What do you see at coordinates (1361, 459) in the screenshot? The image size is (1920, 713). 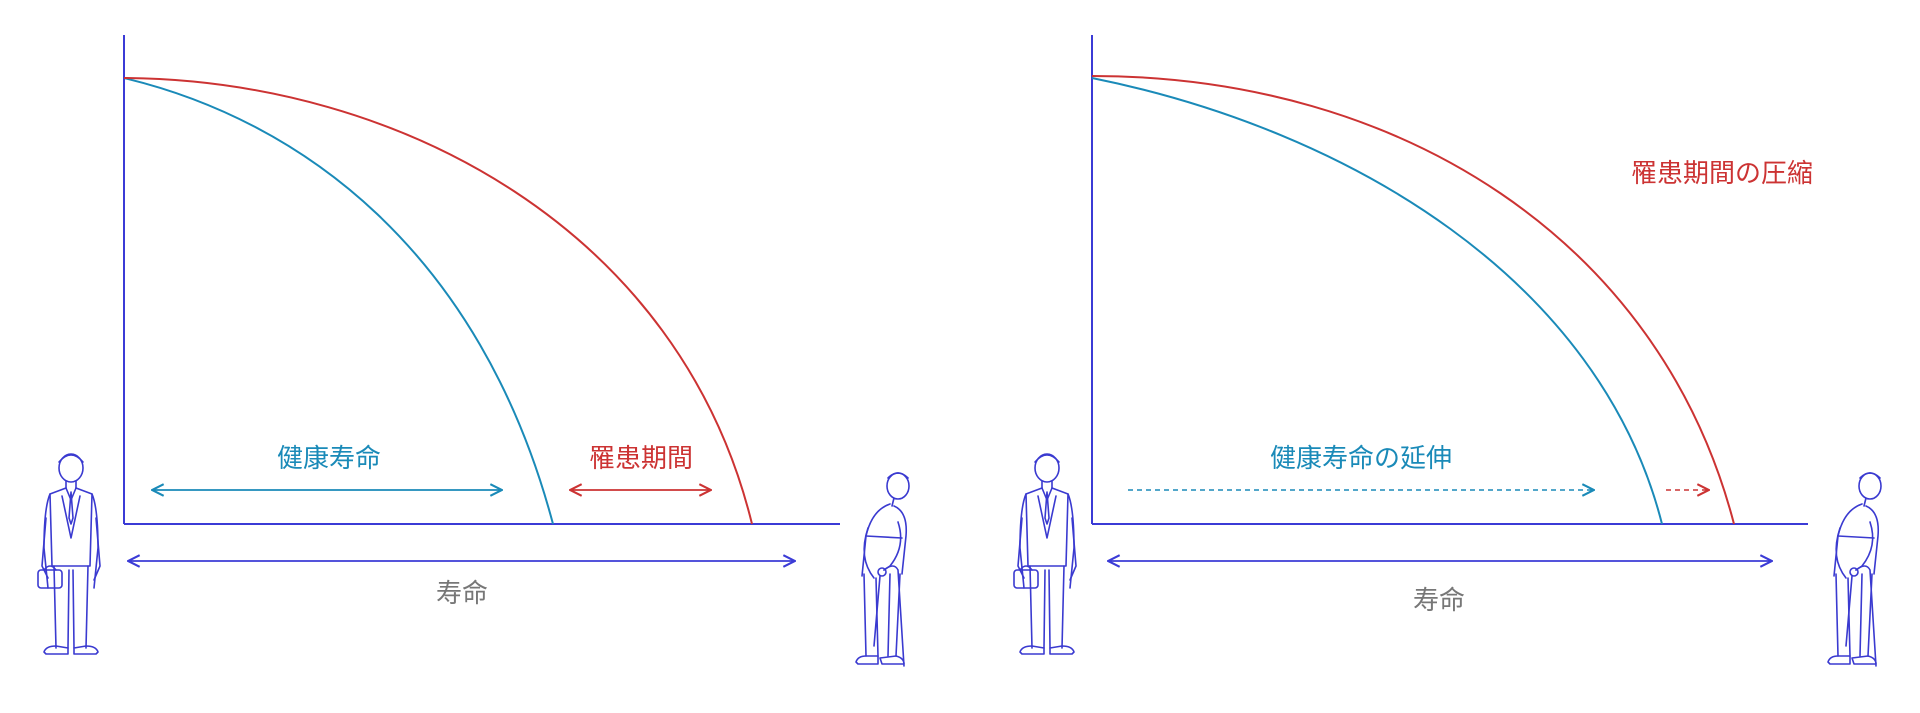 I see `label-healthy-extension-right: 健康寿命の延伸` at bounding box center [1361, 459].